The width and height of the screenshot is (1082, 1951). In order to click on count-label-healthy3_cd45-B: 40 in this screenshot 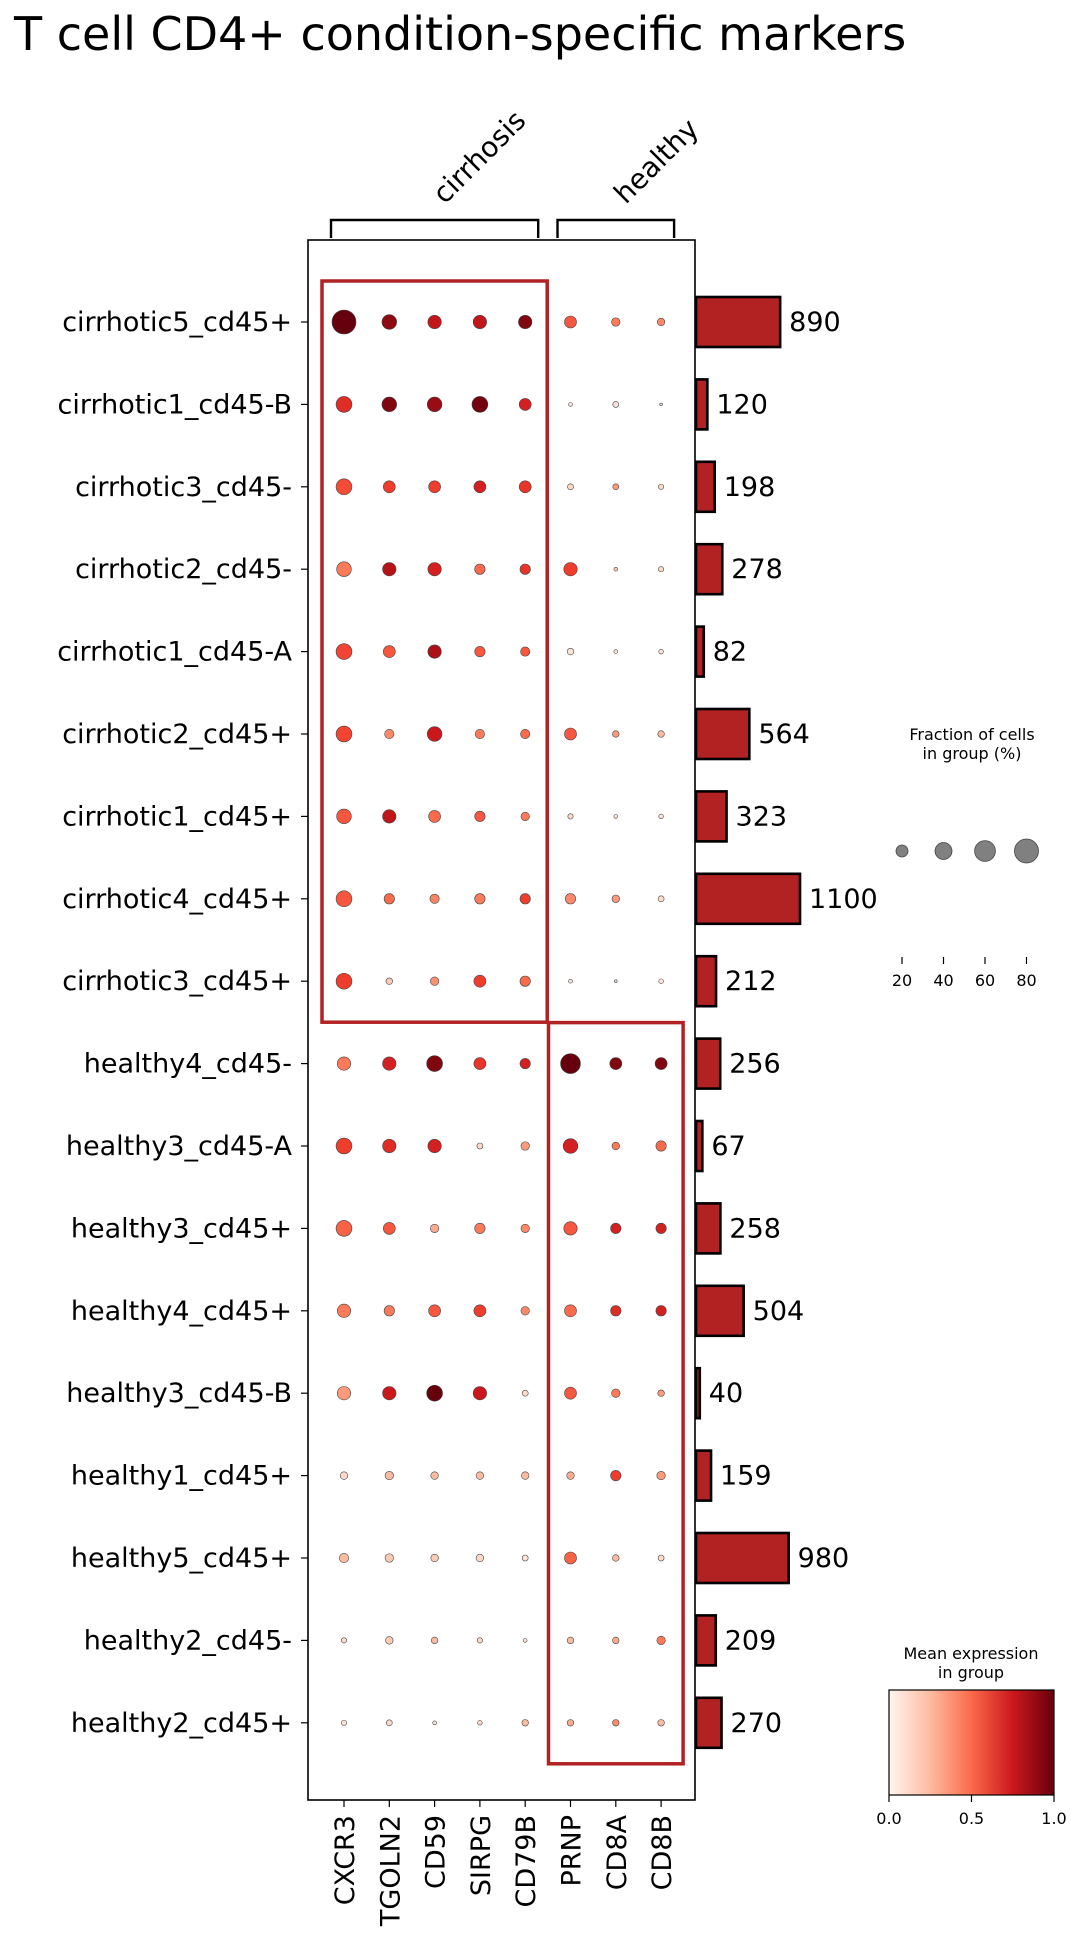, I will do `click(726, 1393)`.